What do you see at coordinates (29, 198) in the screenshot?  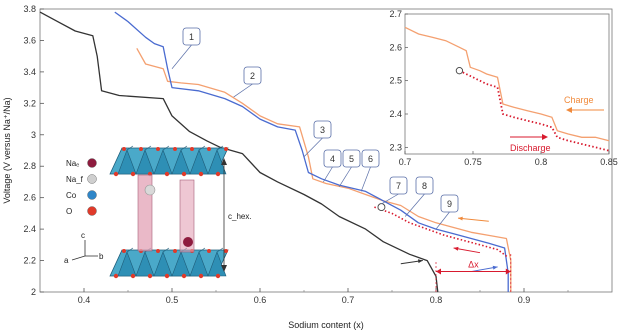 I see `y-tick-label: 2.6` at bounding box center [29, 198].